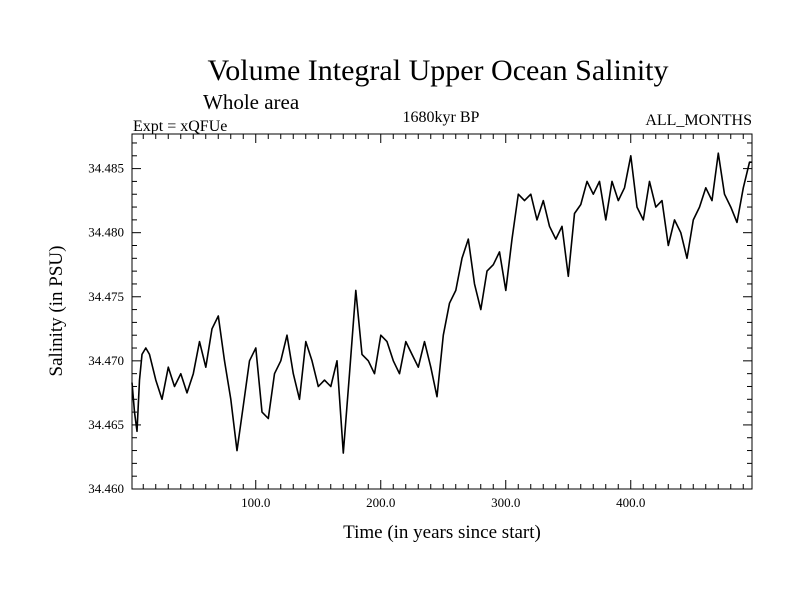 The width and height of the screenshot is (800, 600). What do you see at coordinates (106, 424) in the screenshot?
I see `y-tick-label: 34.465` at bounding box center [106, 424].